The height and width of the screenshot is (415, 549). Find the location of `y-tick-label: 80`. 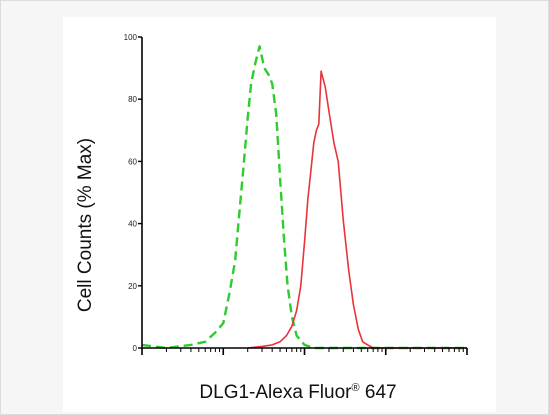

y-tick-label: 80 is located at coordinates (132, 99).